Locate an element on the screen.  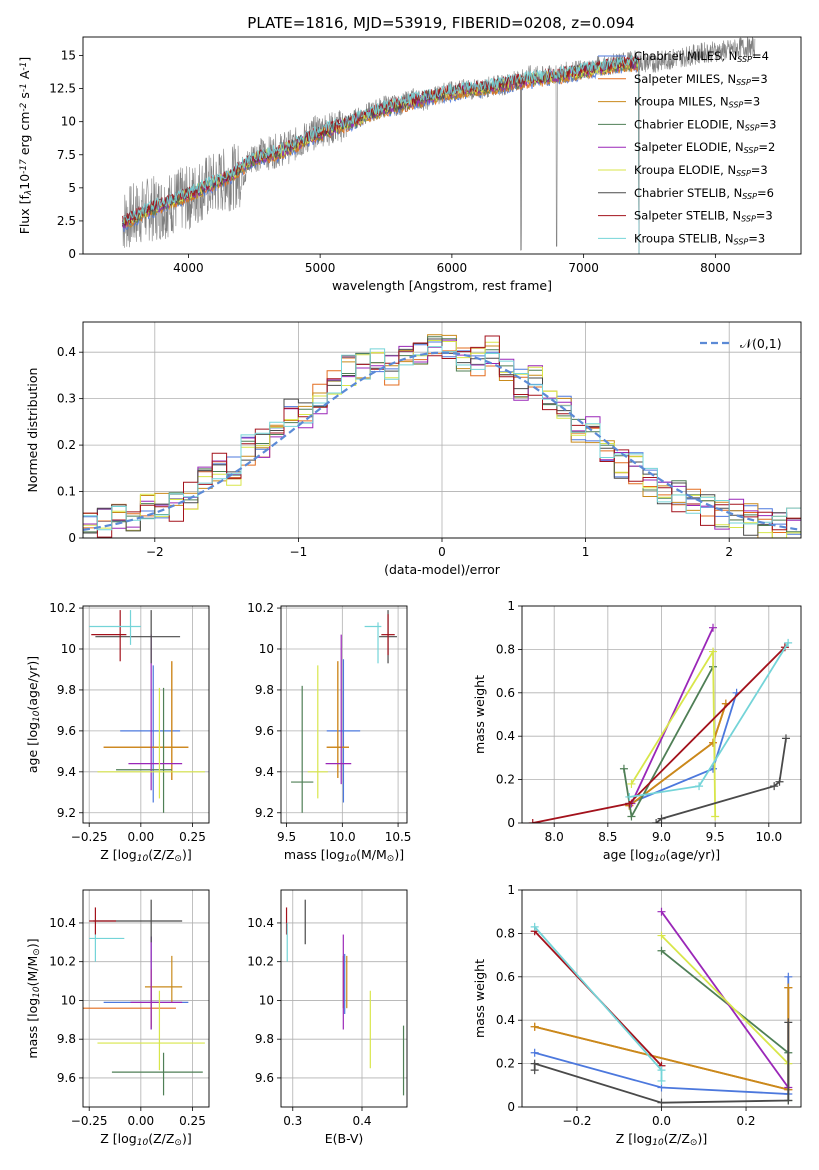
mass-vs-ebv-frame is located at coordinates (344, 998).